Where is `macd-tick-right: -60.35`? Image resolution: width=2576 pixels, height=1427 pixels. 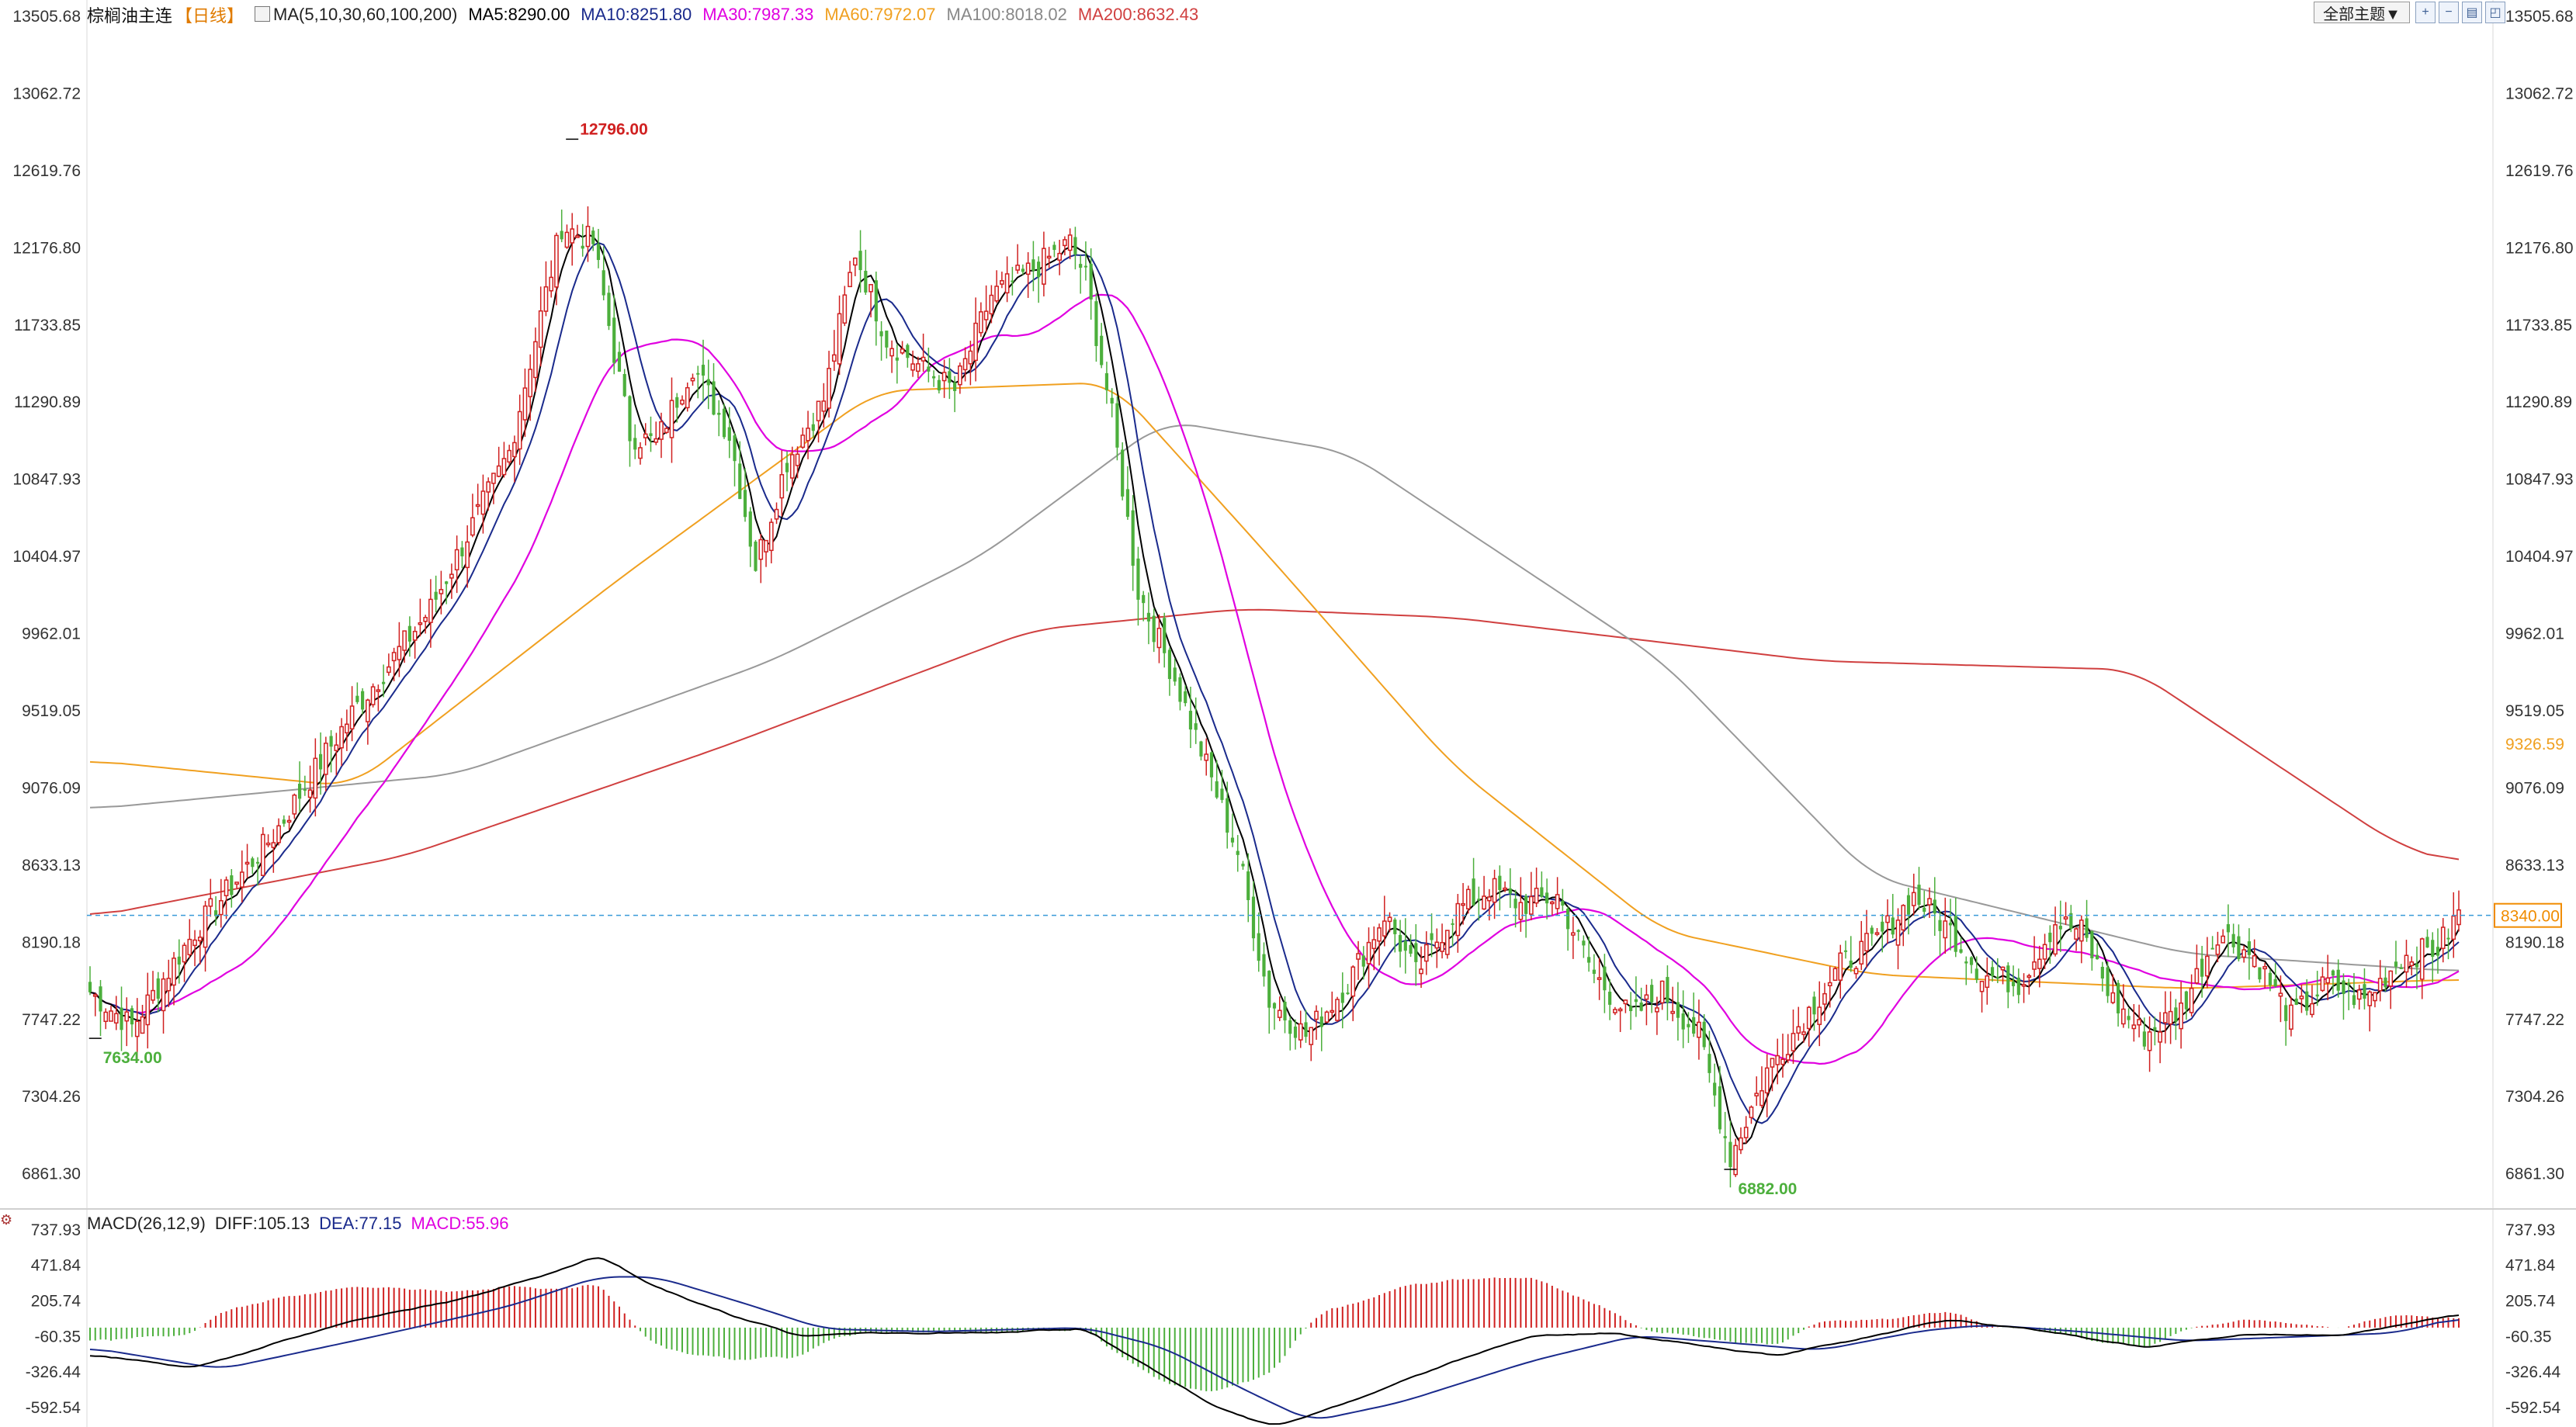
macd-tick-right: -60.35 is located at coordinates (2528, 1337).